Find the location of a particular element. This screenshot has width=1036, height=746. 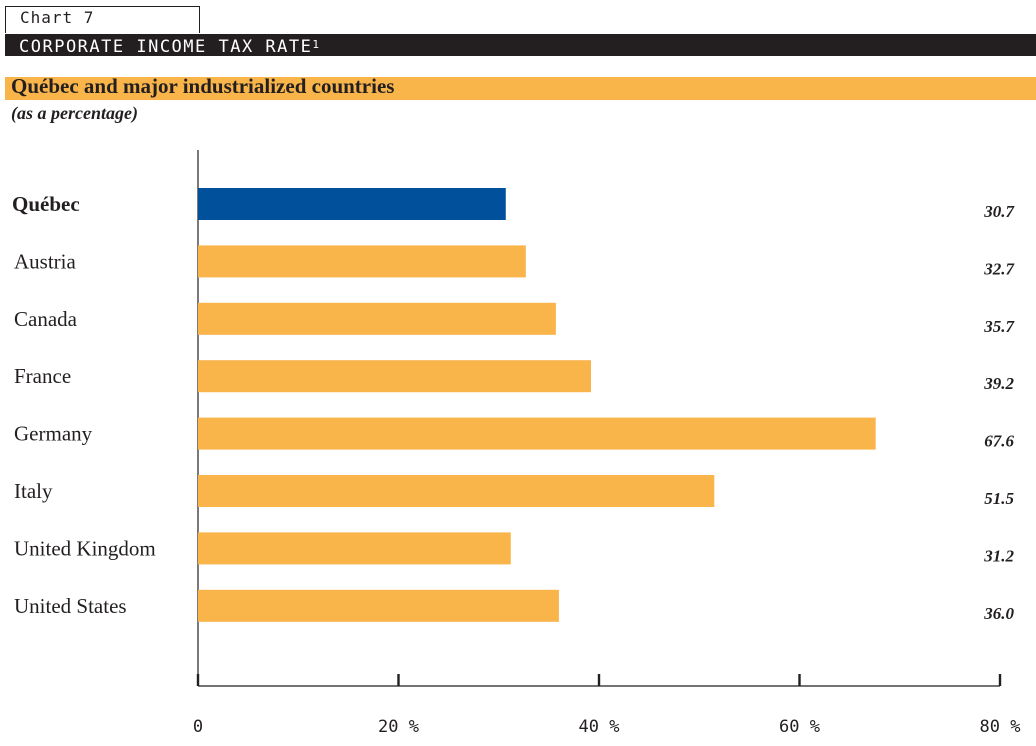

value-label-8: 36.0 is located at coordinates (998, 613).